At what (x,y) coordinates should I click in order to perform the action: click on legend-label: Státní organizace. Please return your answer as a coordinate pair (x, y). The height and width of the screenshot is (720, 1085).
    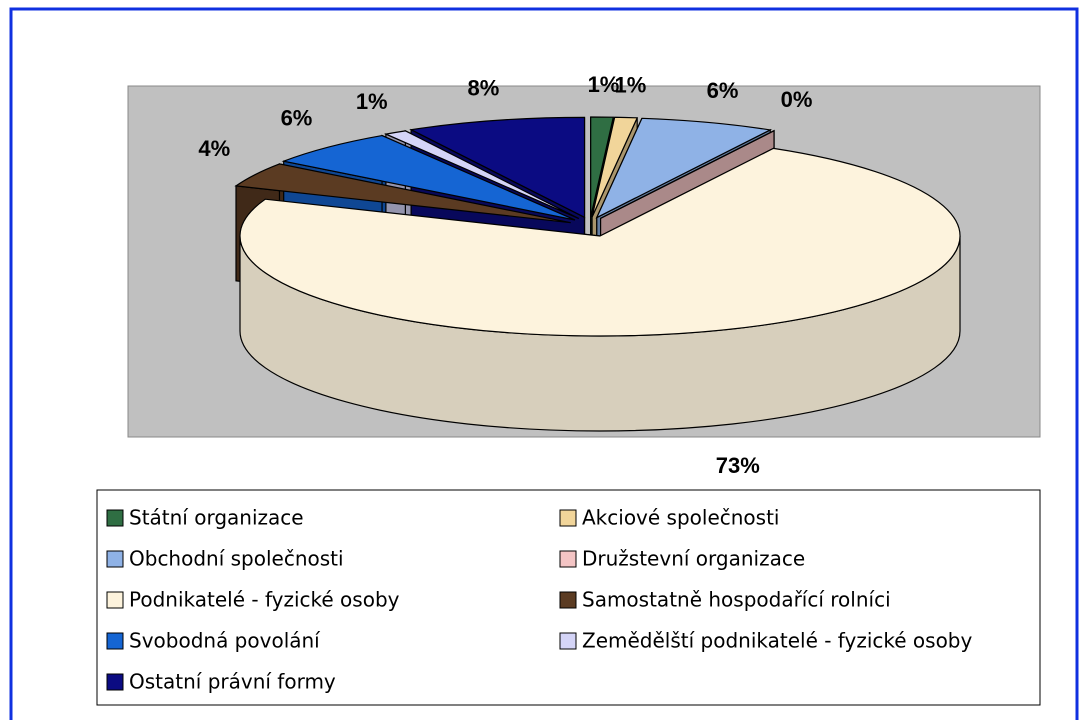
    Looking at the image, I should click on (216, 518).